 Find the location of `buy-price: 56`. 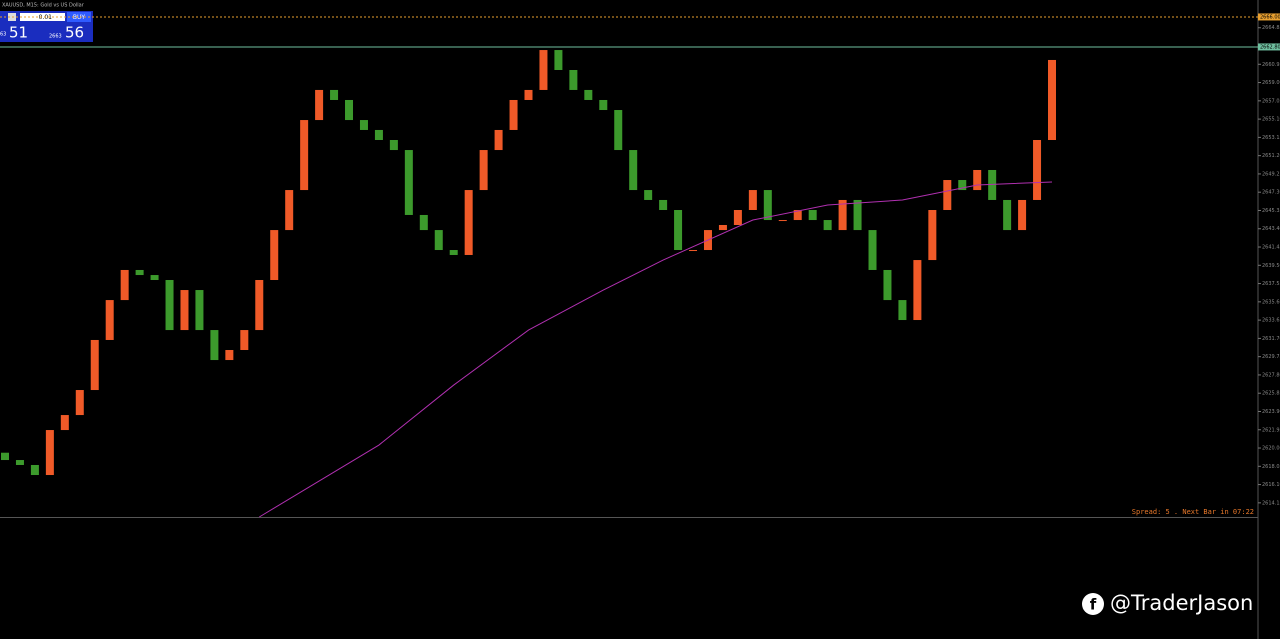

buy-price: 56 is located at coordinates (74, 33).